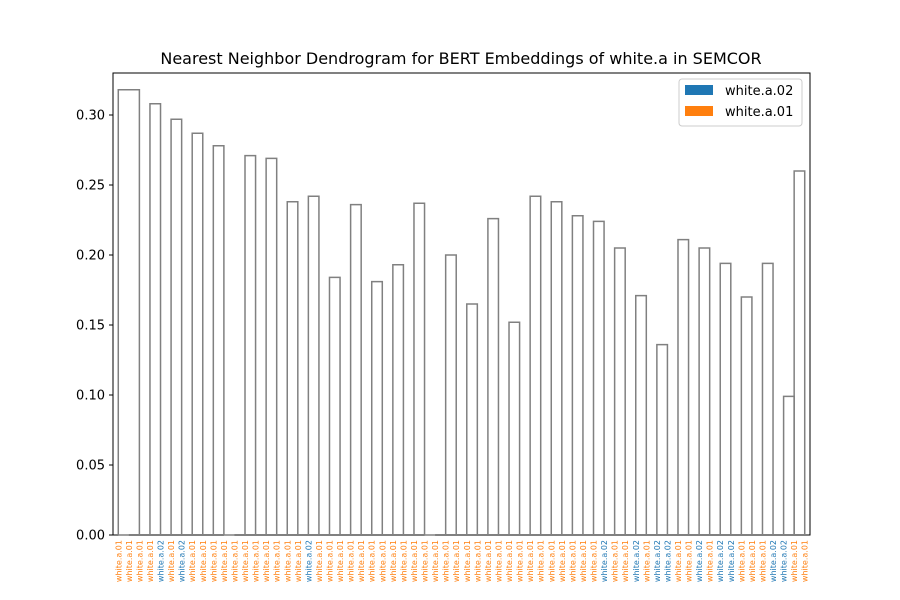 The height and width of the screenshot is (600, 900). I want to click on y-tick-label: 0.20, so click(90, 256).